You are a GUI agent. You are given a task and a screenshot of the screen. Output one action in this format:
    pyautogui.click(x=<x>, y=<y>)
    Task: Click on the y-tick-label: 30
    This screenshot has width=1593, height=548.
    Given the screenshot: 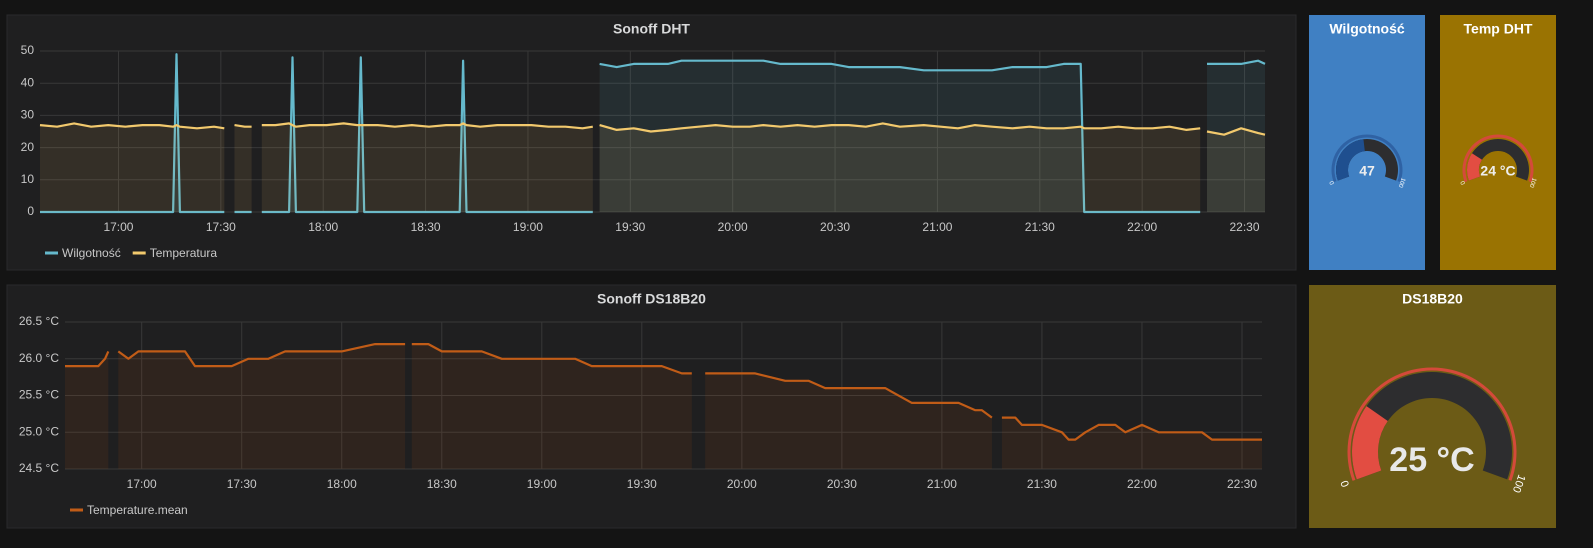 What is the action you would take?
    pyautogui.click(x=28, y=115)
    